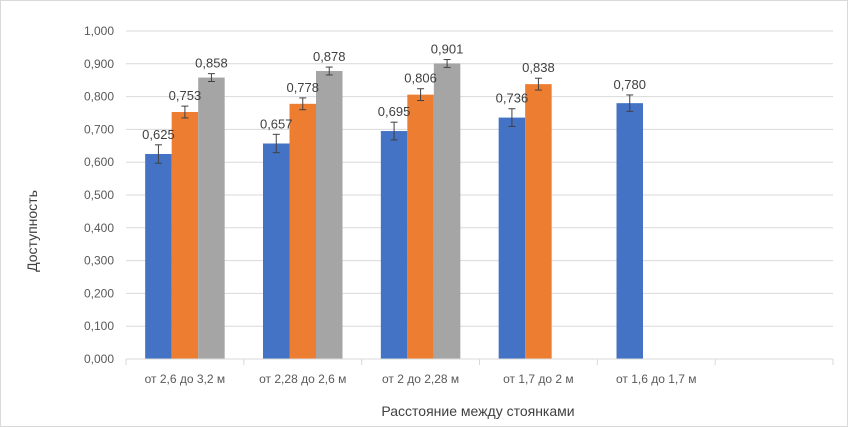  Describe the element at coordinates (99, 129) in the screenshot. I see `y-tick-label: 0,700` at that location.